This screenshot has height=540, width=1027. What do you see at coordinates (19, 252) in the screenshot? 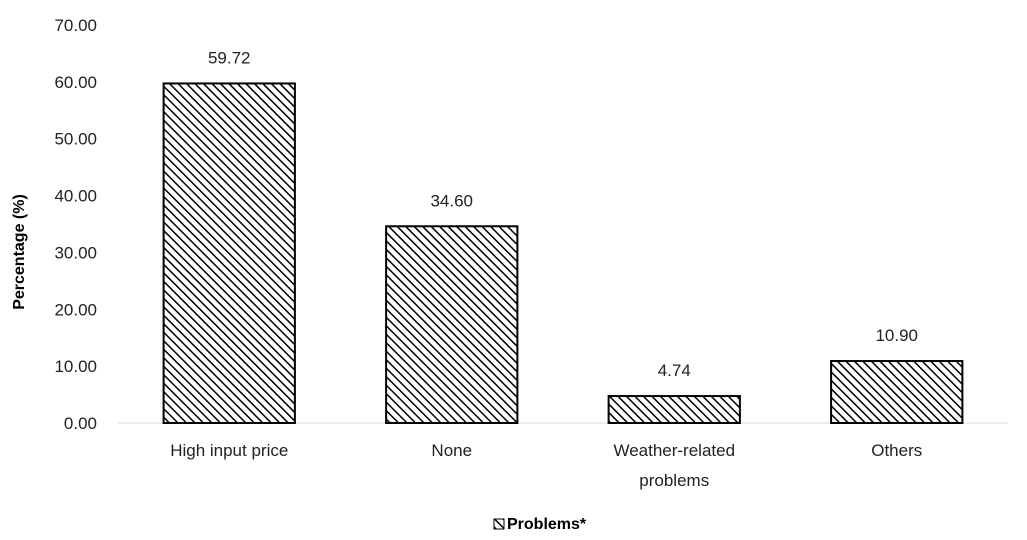
I see `y-axis-title: Percentage (%)` at bounding box center [19, 252].